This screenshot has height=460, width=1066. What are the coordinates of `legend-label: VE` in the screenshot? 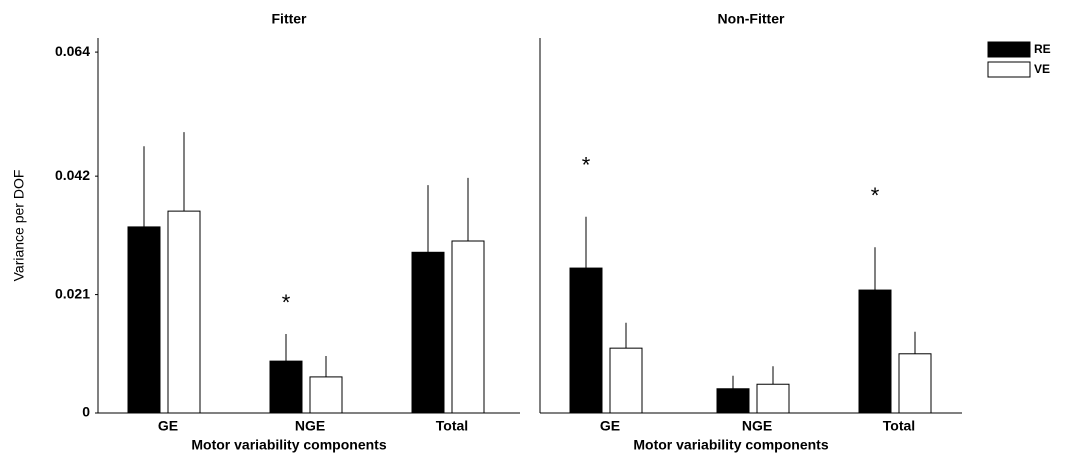 It's located at (1042, 69).